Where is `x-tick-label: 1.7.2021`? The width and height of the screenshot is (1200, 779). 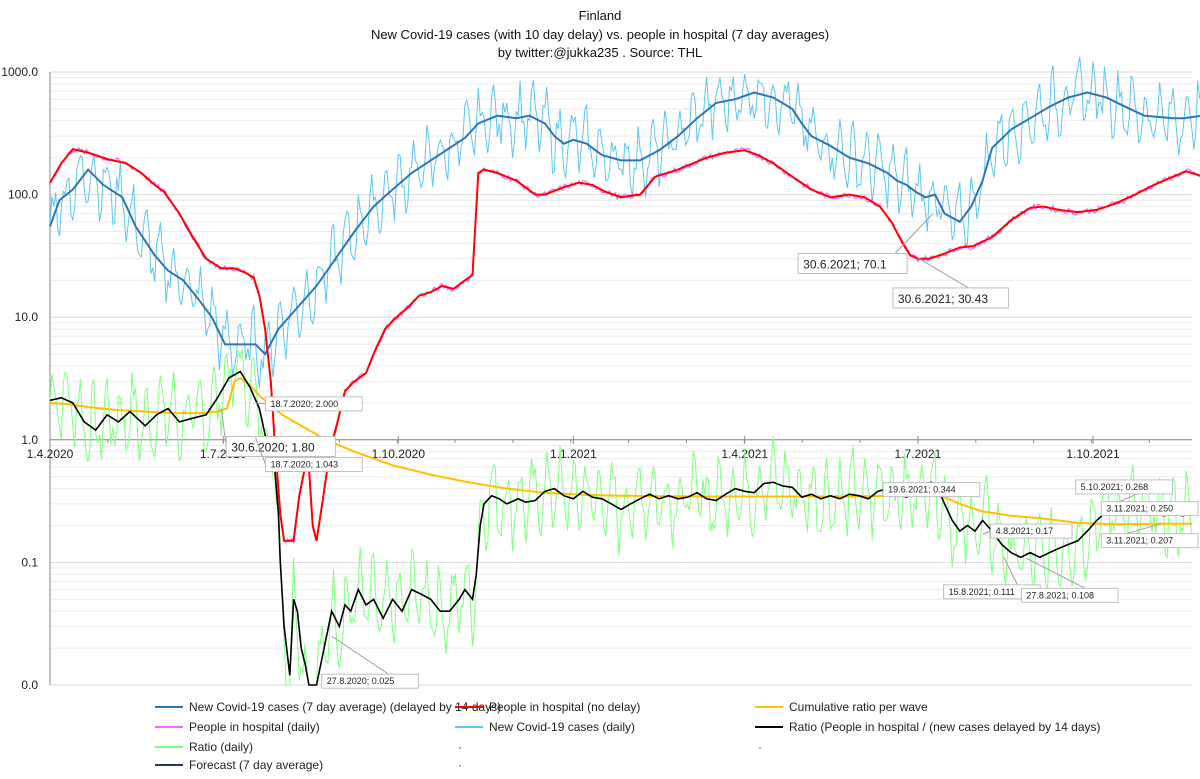
x-tick-label: 1.7.2021 is located at coordinates (918, 454).